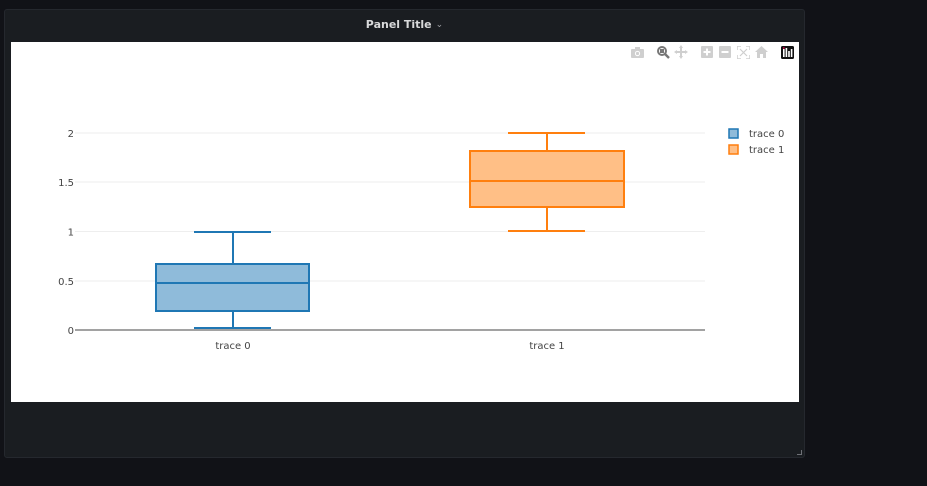 This screenshot has height=486, width=927. I want to click on y-tick: 1, so click(71, 233).